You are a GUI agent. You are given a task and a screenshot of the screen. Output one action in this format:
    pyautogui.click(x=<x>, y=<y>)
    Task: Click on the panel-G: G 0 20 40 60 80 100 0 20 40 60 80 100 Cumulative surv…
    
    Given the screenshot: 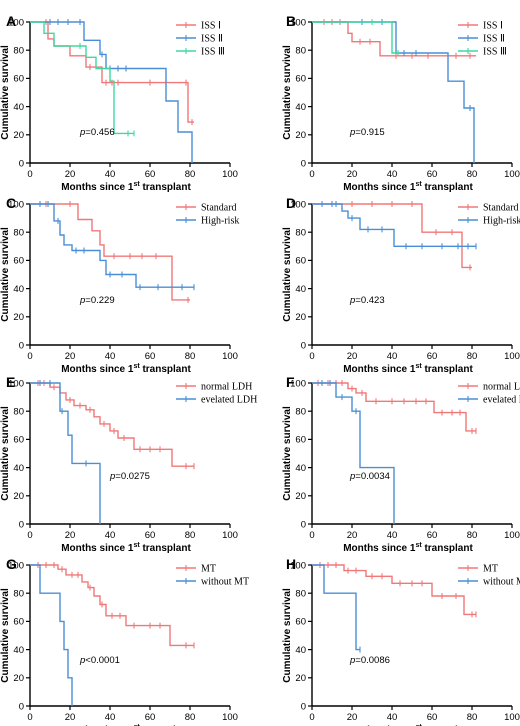 What is the action you would take?
    pyautogui.click(x=124, y=641)
    